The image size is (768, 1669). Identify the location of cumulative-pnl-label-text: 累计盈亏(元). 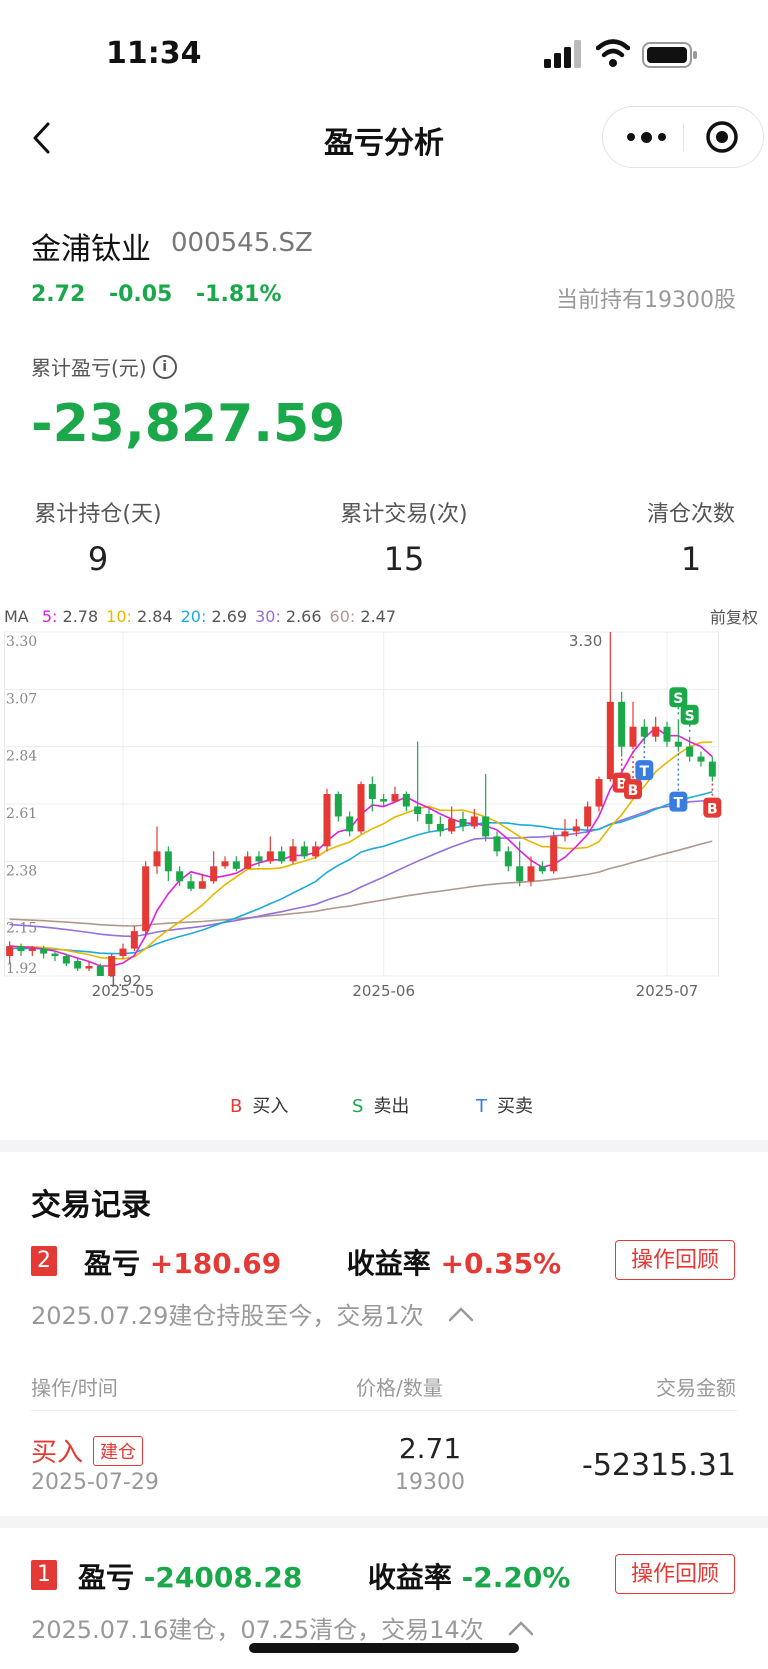
(89, 368).